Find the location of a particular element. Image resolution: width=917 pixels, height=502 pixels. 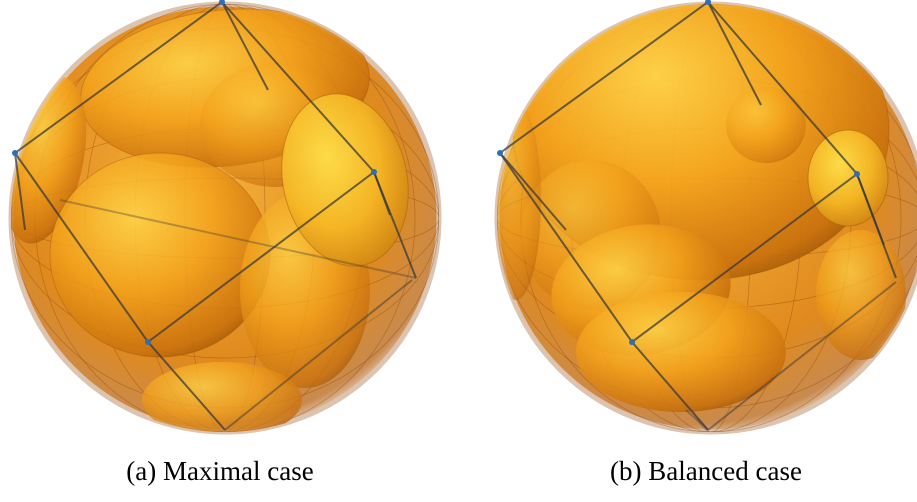

caption-balanced-case: (b) Balanced case is located at coordinates (706, 471).